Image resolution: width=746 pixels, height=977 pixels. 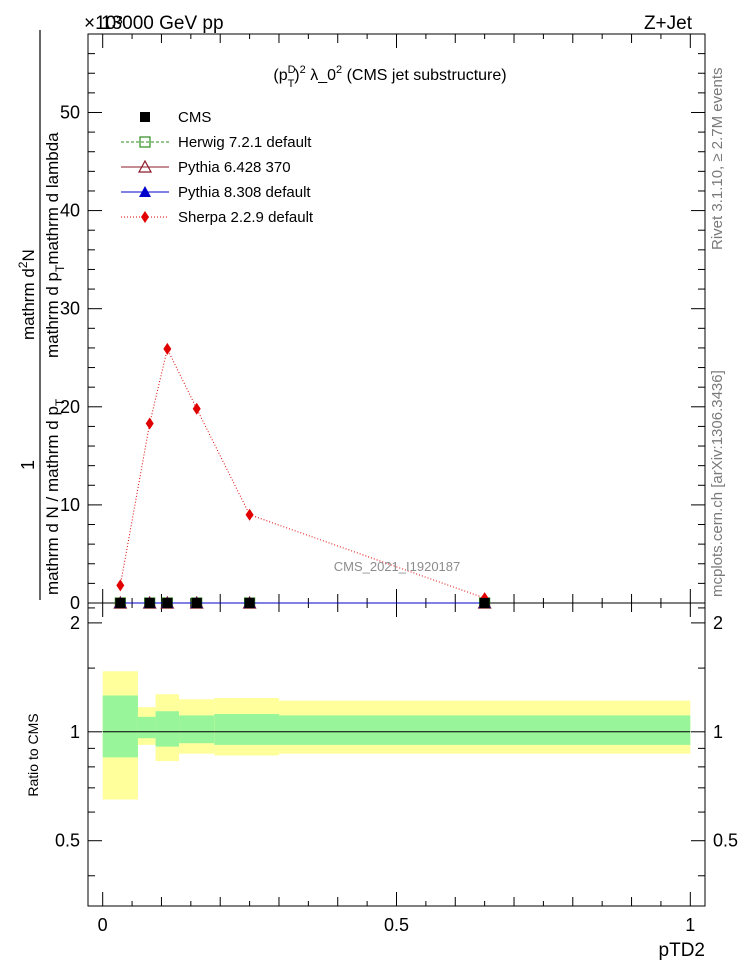 I want to click on svg-text: mathrm d pTmathrm d lambda, so click(x=55, y=245).